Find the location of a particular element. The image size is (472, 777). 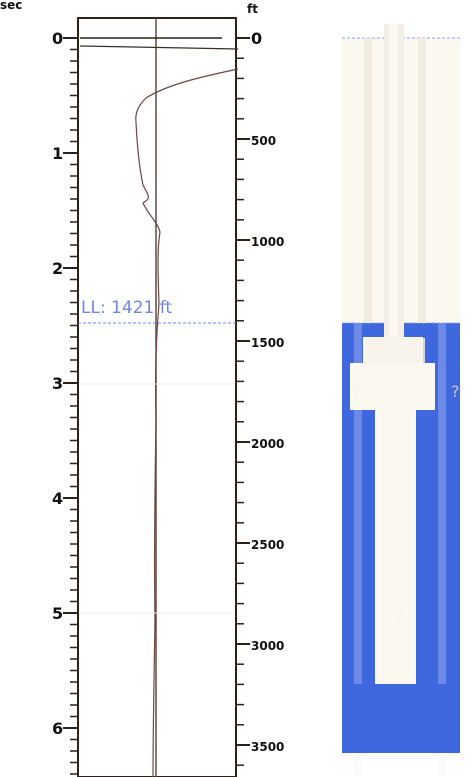

bottom-liquid is located at coordinates (401, 718).